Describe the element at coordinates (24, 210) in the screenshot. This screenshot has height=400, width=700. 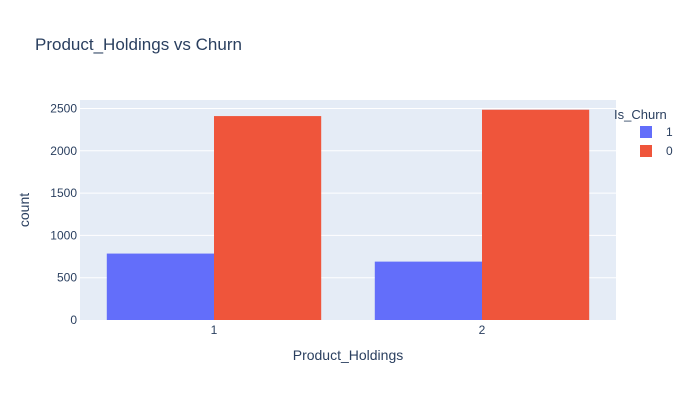
I see `y-axis-title: count` at that location.